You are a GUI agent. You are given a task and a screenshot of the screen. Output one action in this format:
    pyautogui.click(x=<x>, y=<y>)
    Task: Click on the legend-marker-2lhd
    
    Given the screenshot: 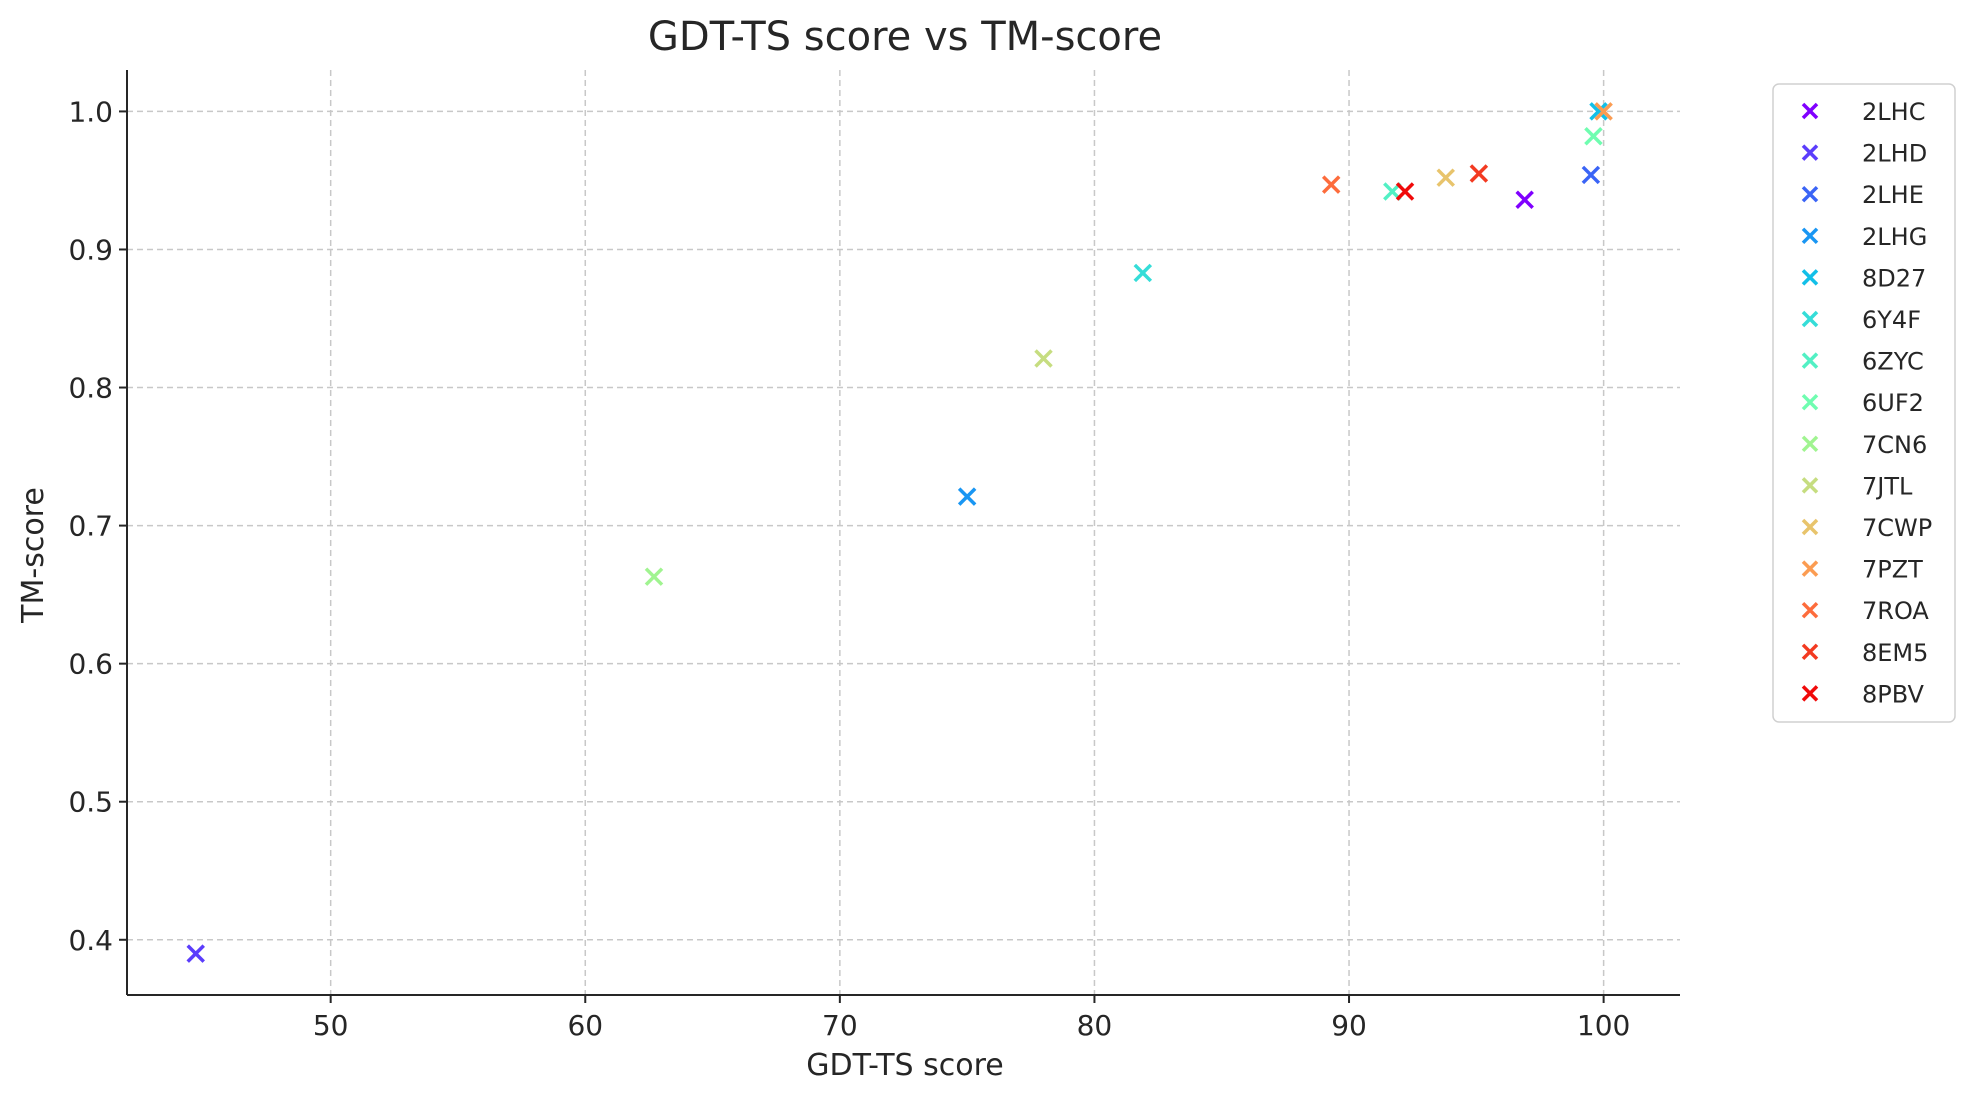 What is the action you would take?
    pyautogui.click(x=1810, y=152)
    